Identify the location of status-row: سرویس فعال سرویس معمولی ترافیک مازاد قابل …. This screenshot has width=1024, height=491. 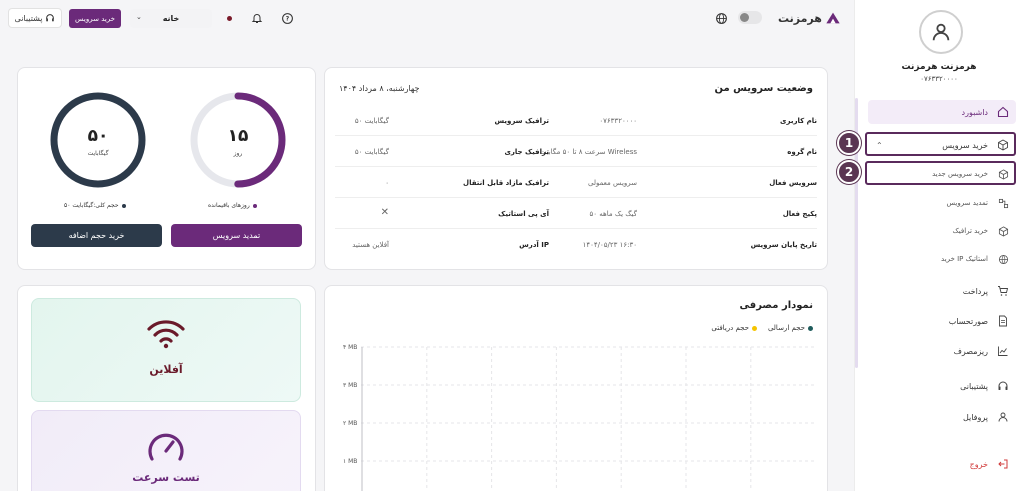
(576, 183).